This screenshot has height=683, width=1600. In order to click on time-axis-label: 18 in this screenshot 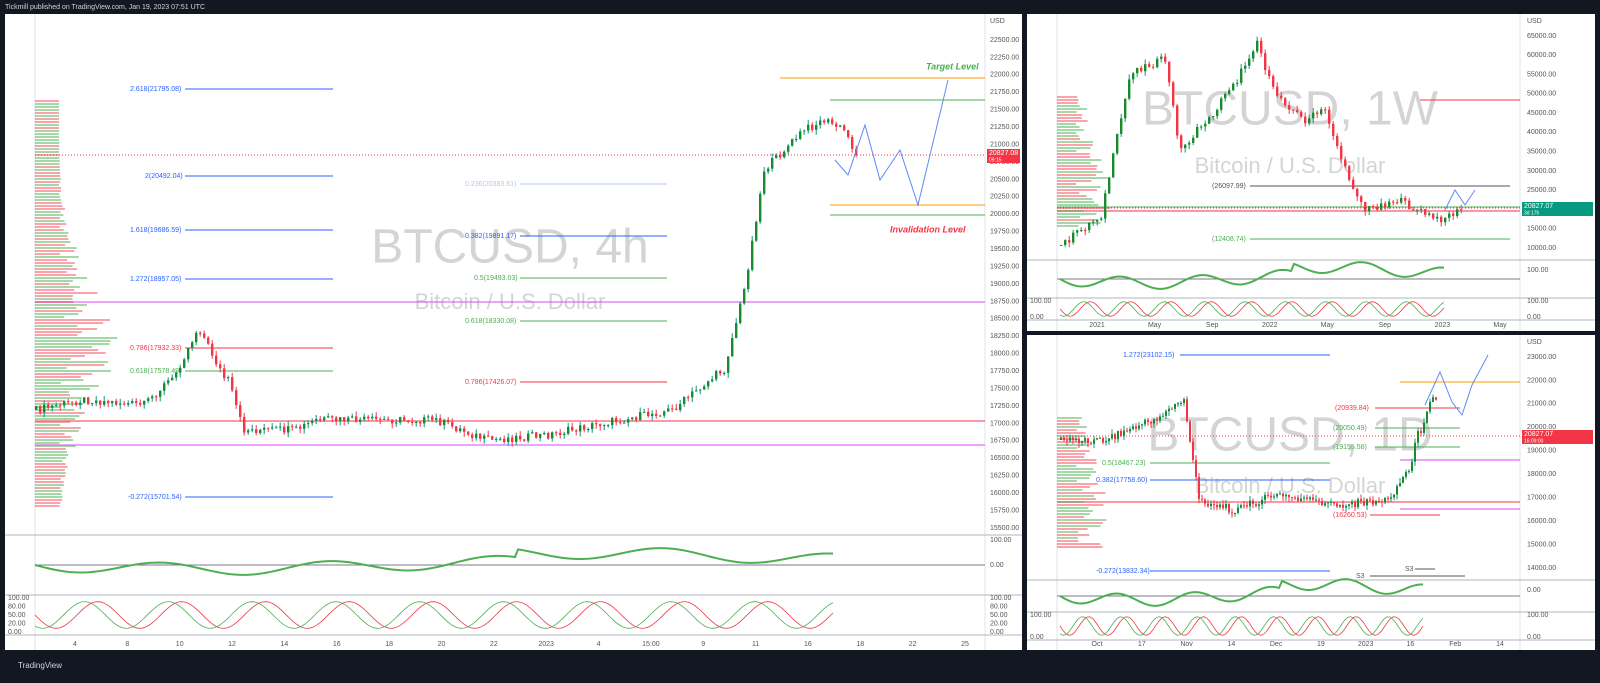, I will do `click(389, 644)`.